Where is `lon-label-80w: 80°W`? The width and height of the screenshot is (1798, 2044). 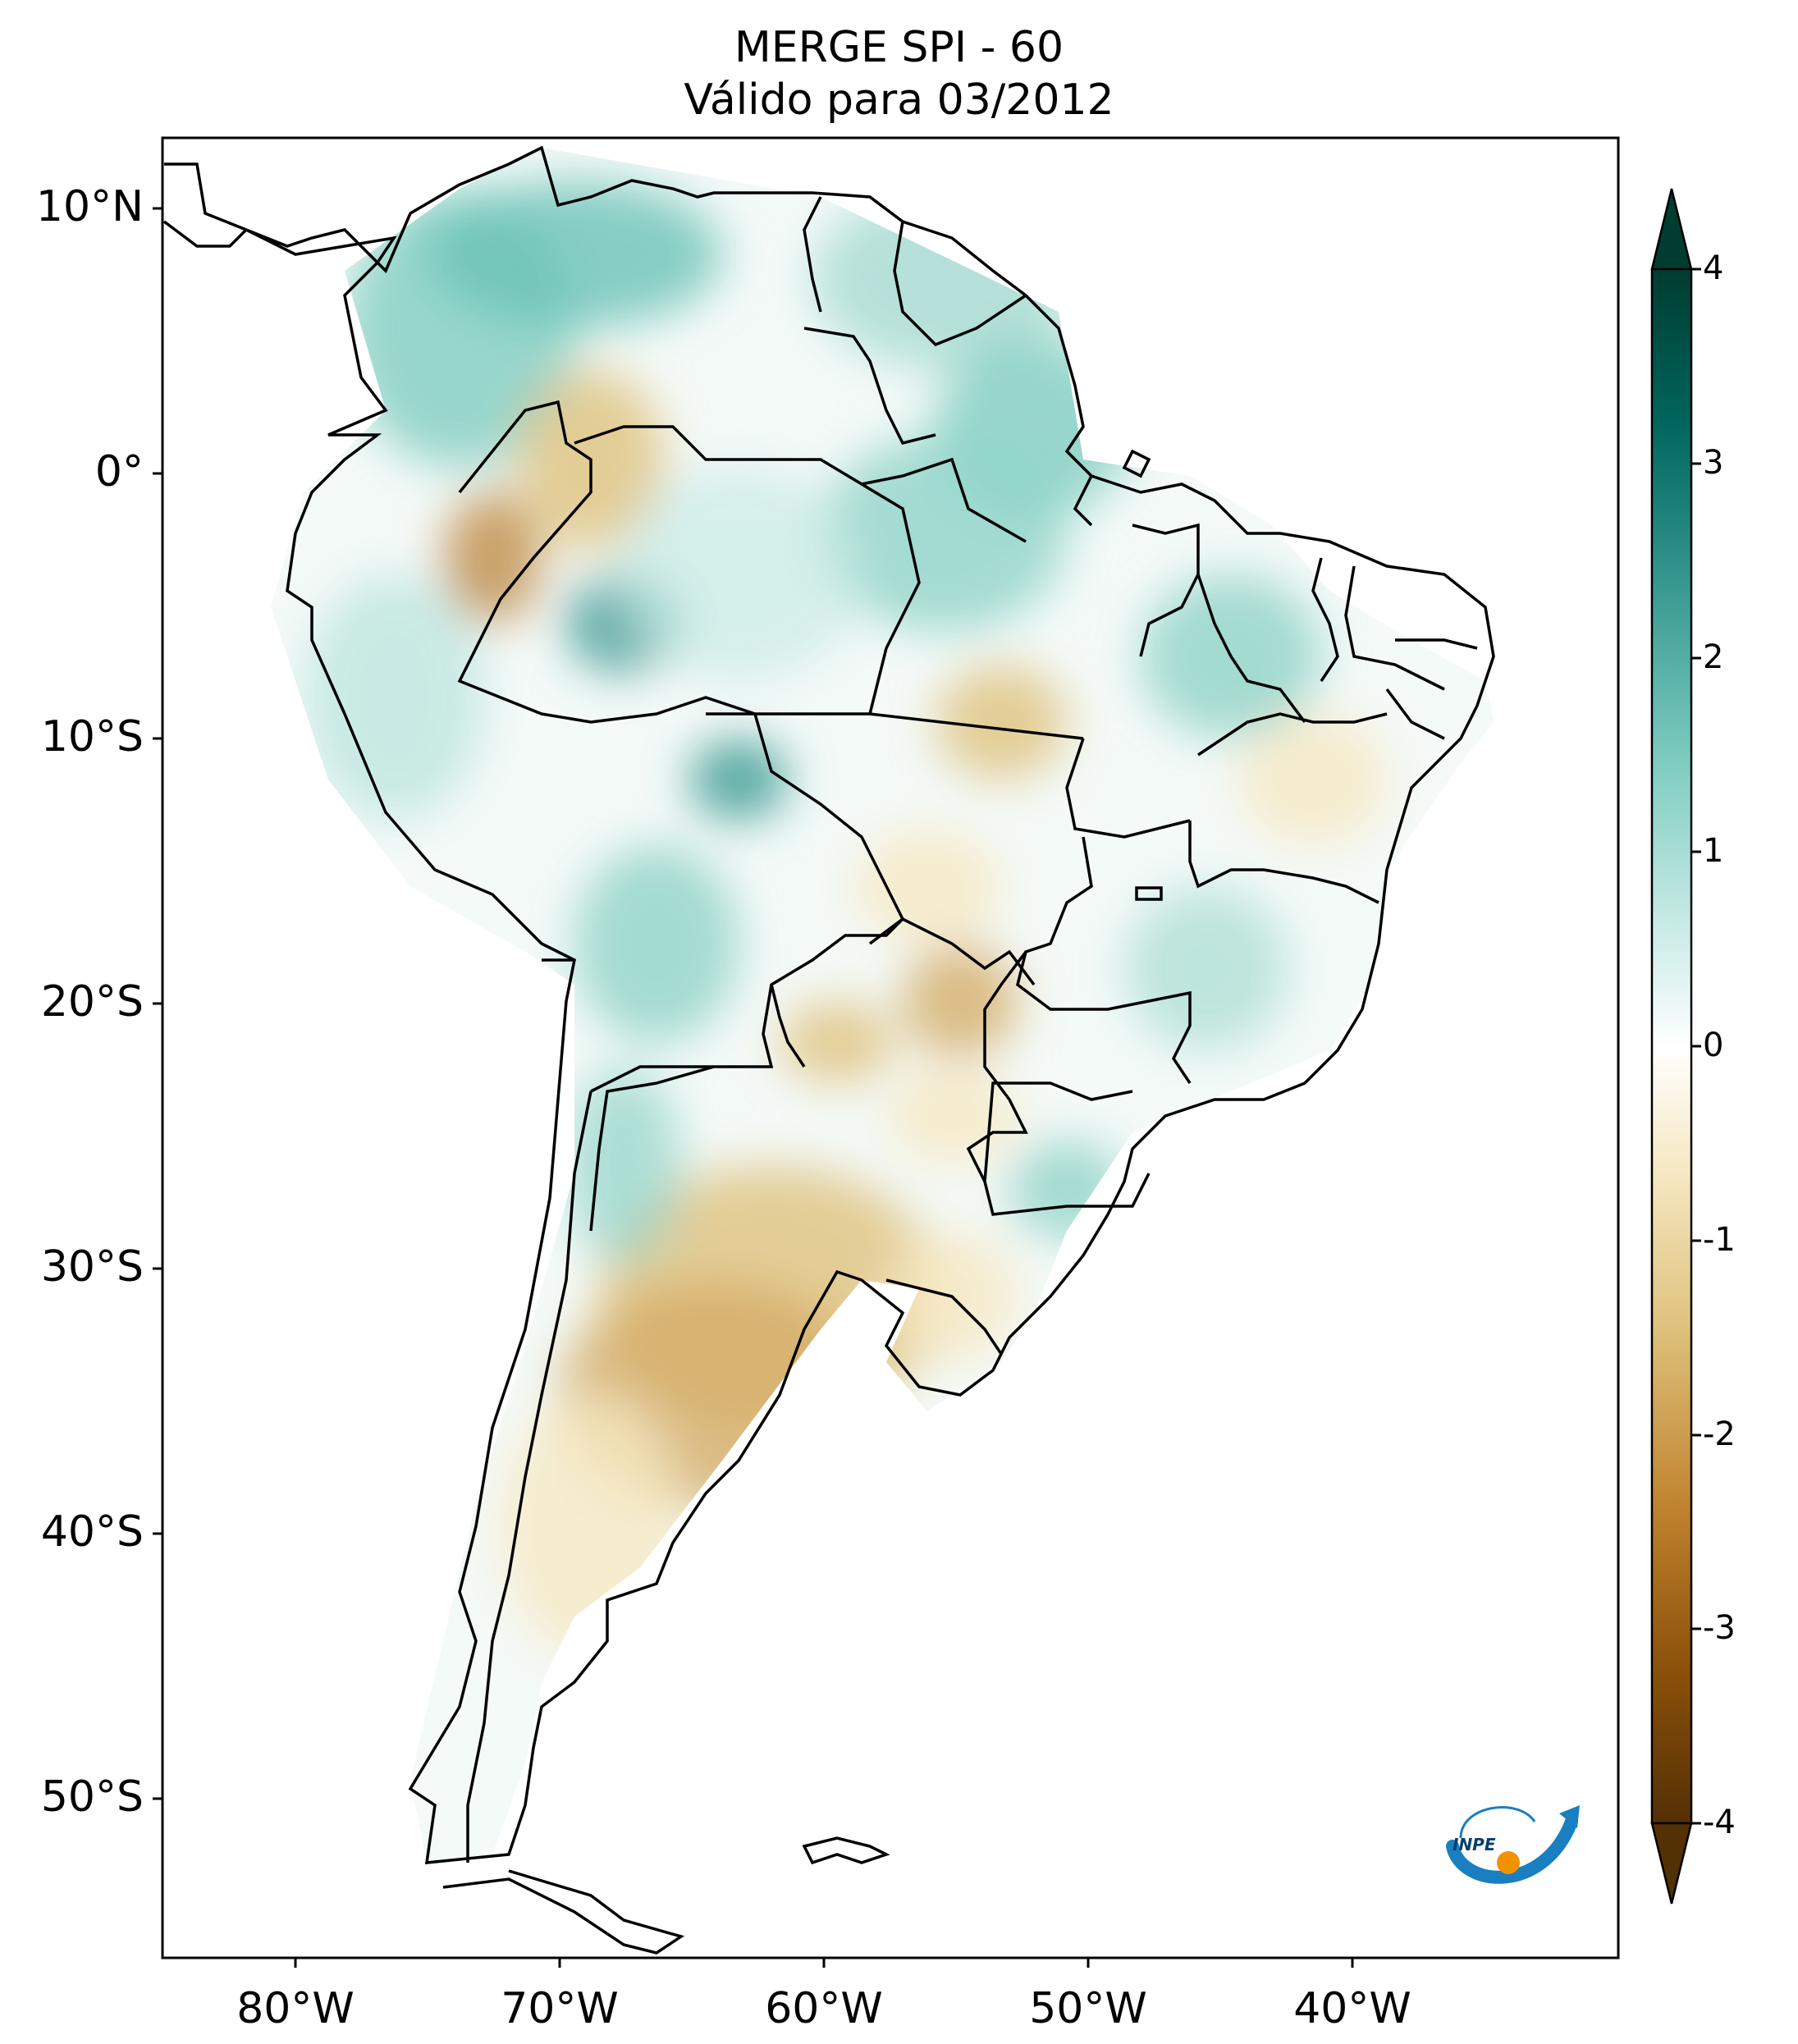 lon-label-80w: 80°W is located at coordinates (295, 2009).